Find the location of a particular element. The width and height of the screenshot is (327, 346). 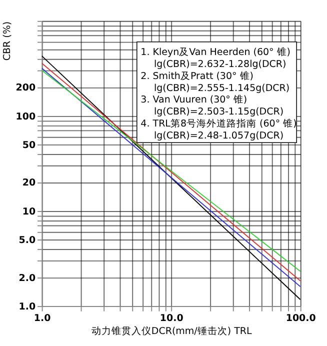

annotation: lg(CBR)=2.48-1.057g(DCR) is located at coordinates (219, 136).